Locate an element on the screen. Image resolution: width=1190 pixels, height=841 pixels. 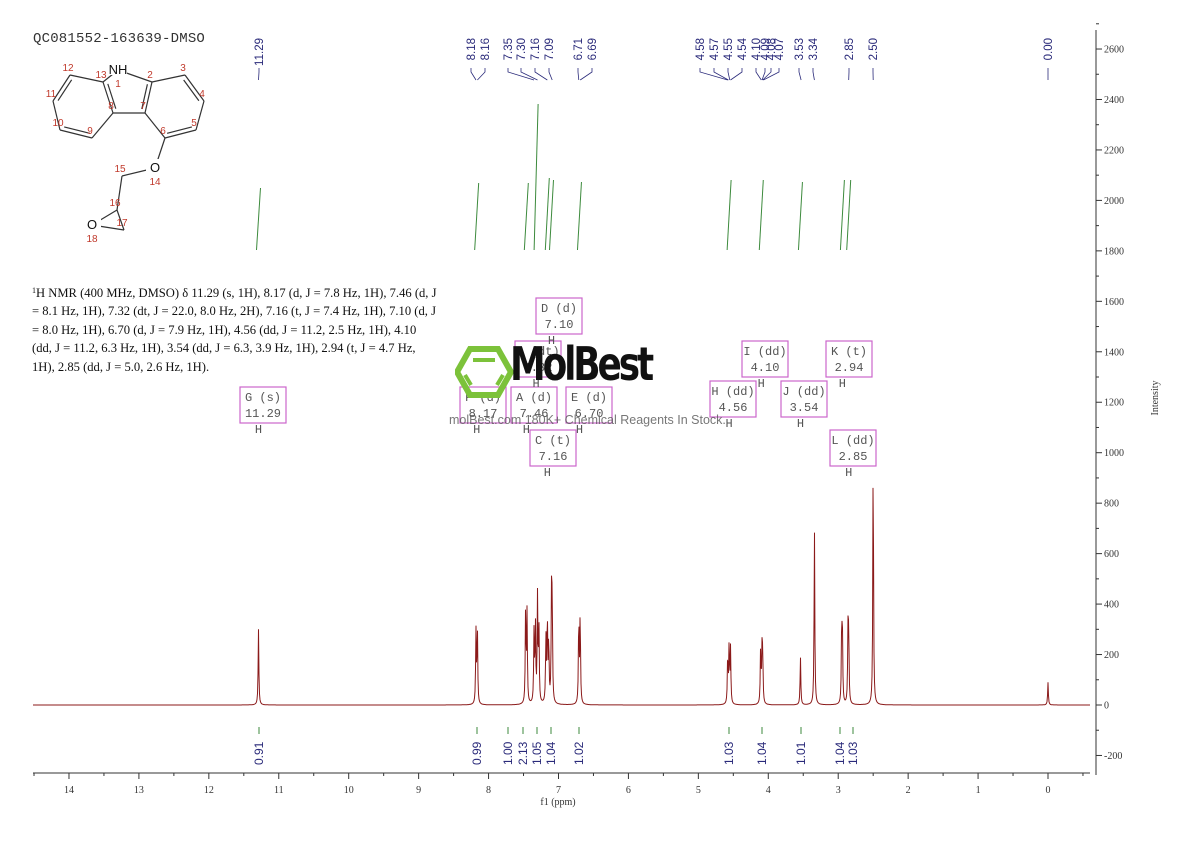
molbest-brand-text: MolBest is located at coordinates (582, 364).